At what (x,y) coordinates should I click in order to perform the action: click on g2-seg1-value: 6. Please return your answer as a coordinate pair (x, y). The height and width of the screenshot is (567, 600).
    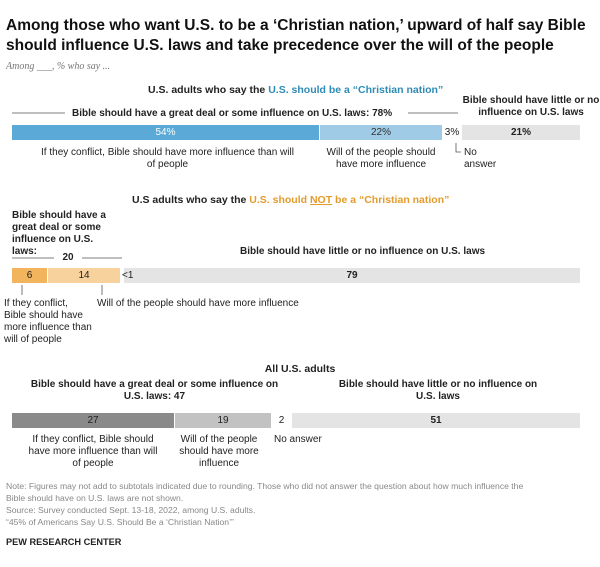
    Looking at the image, I should click on (29, 275).